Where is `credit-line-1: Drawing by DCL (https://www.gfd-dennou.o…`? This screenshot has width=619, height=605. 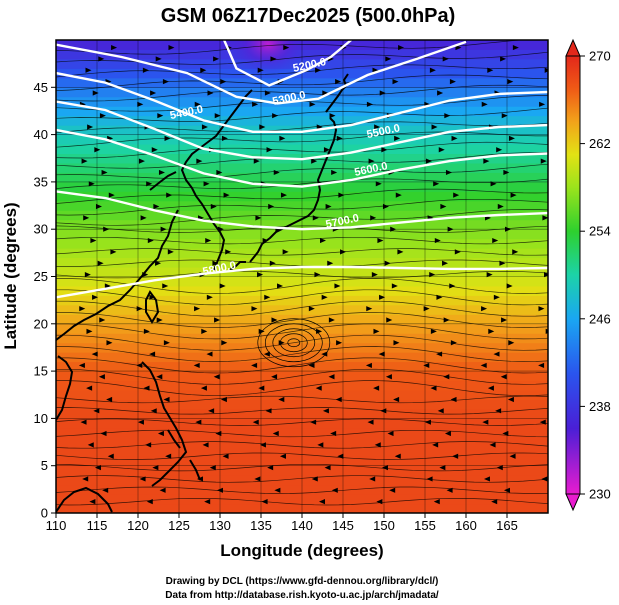 credit-line-1: Drawing by DCL (https://www.gfd-dennou.o… is located at coordinates (302, 581).